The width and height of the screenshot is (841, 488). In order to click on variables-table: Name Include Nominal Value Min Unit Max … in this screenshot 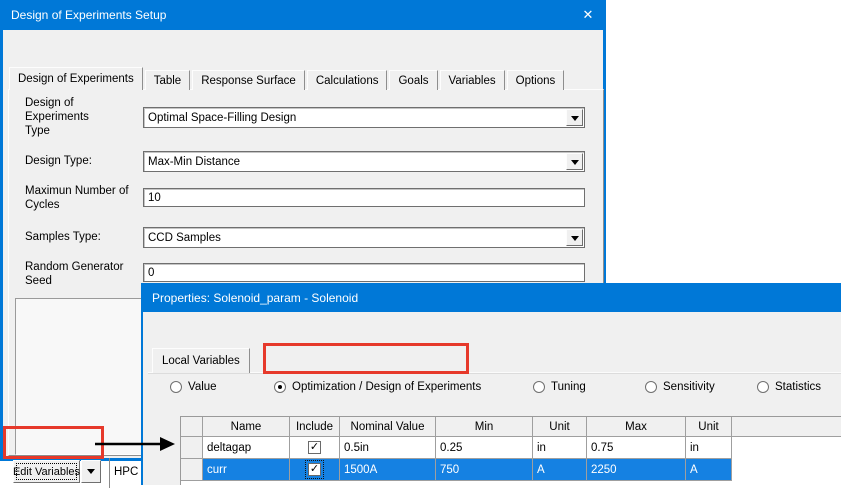, I will do `click(510, 450)`.